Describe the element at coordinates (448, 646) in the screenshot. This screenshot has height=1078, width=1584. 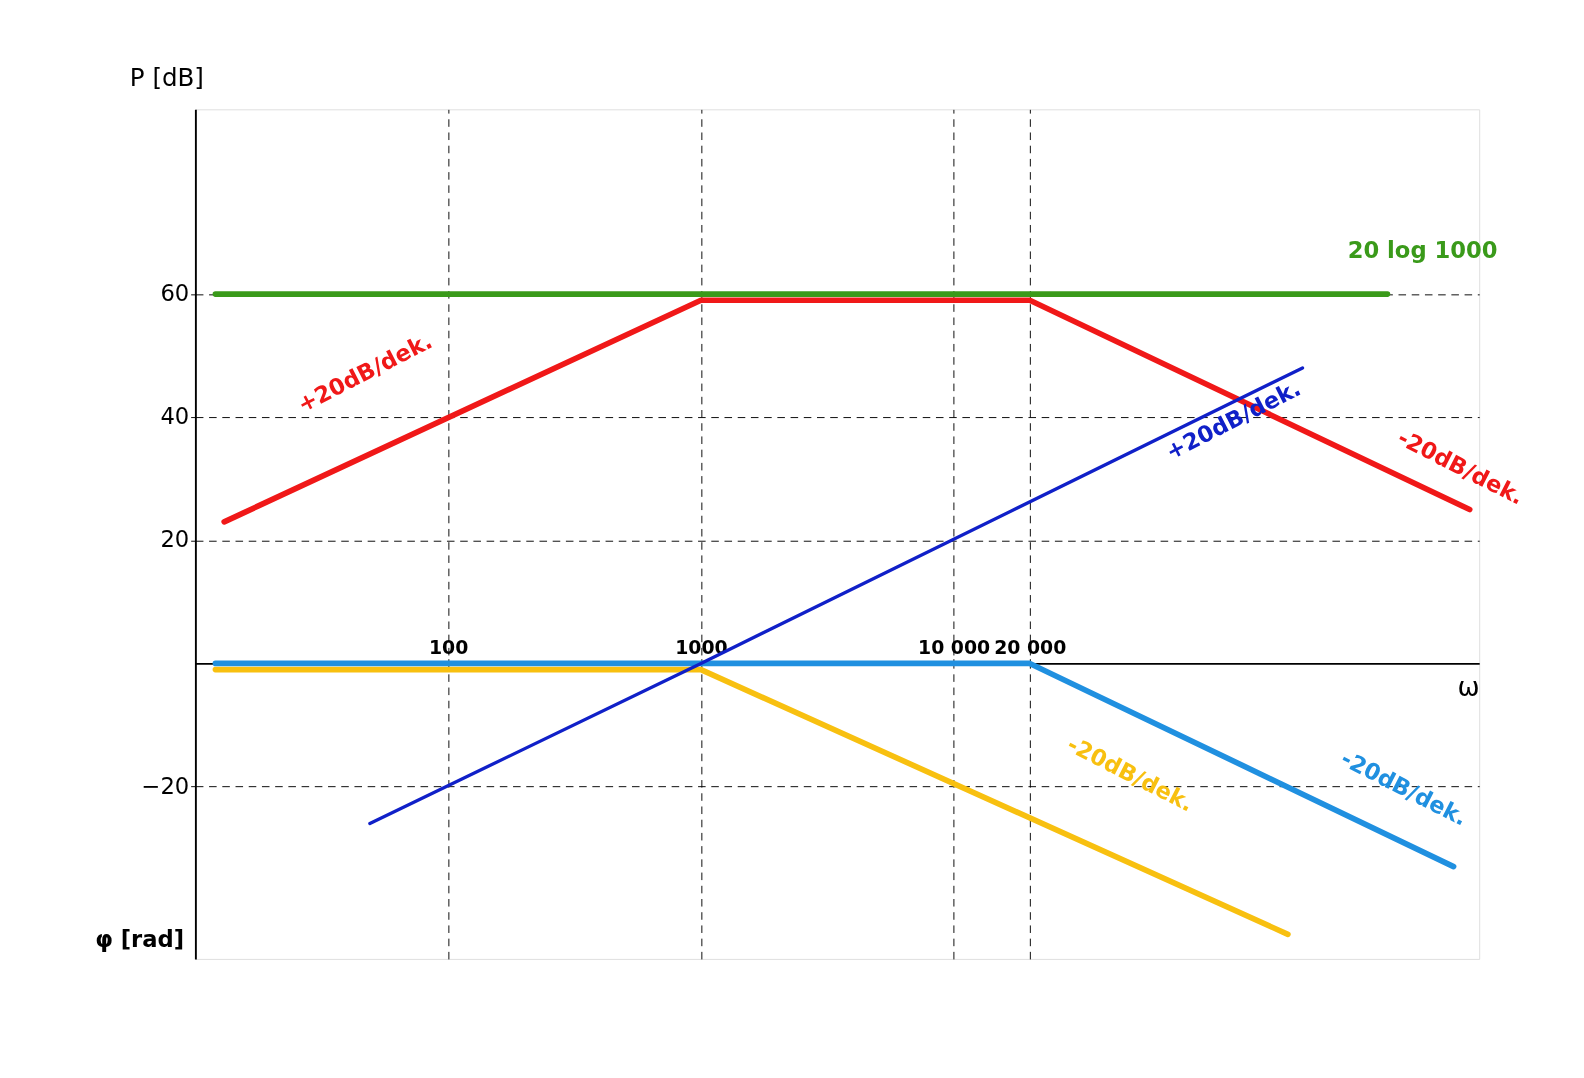
I see `x-tick-label: 100` at that location.